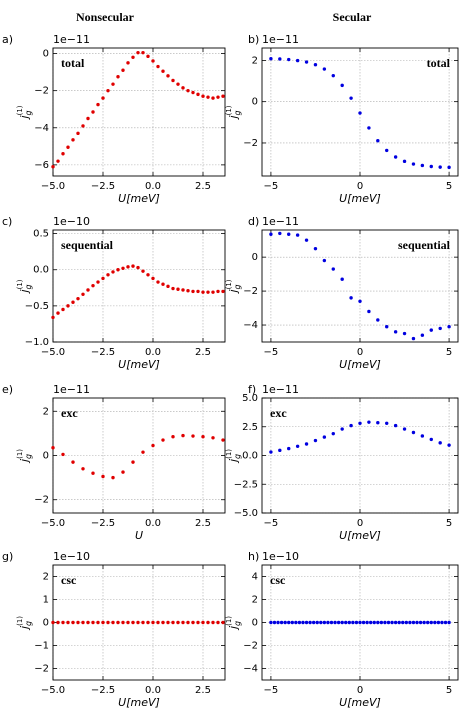 This screenshot has height=722, width=463. Describe the element at coordinates (252, 389) in the screenshot. I see `panel-label: f)` at that location.